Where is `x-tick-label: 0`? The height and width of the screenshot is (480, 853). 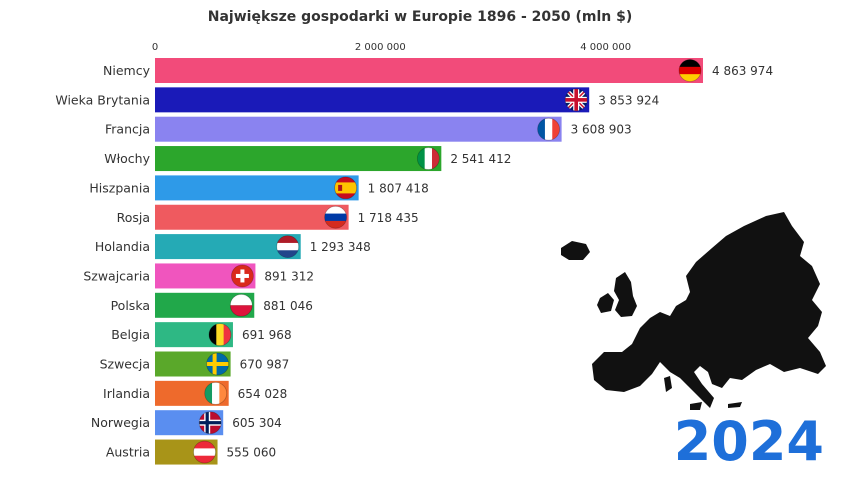
x-tick-label: 0 is located at coordinates (155, 47).